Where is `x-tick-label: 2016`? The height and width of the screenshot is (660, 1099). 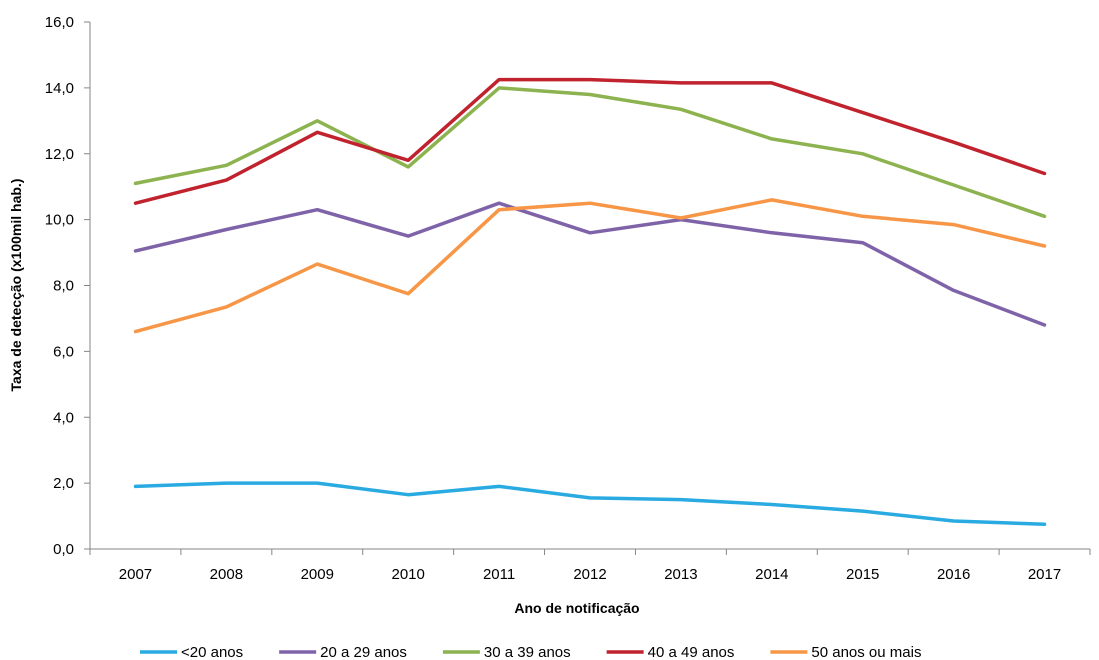
x-tick-label: 2016 is located at coordinates (953, 574).